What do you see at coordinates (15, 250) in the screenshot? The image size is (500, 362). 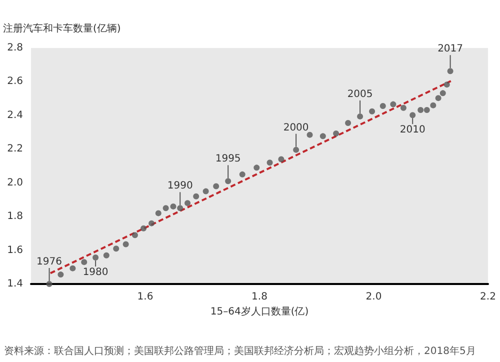 I see `y-tick-label: 1.6` at bounding box center [15, 250].